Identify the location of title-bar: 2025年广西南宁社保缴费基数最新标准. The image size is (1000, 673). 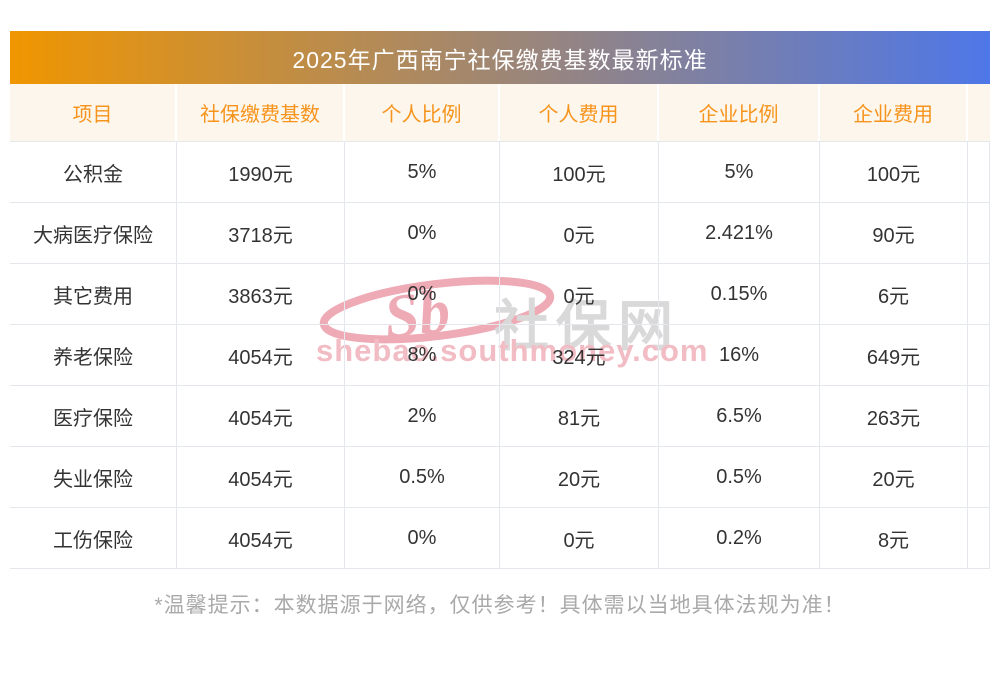
(500, 57).